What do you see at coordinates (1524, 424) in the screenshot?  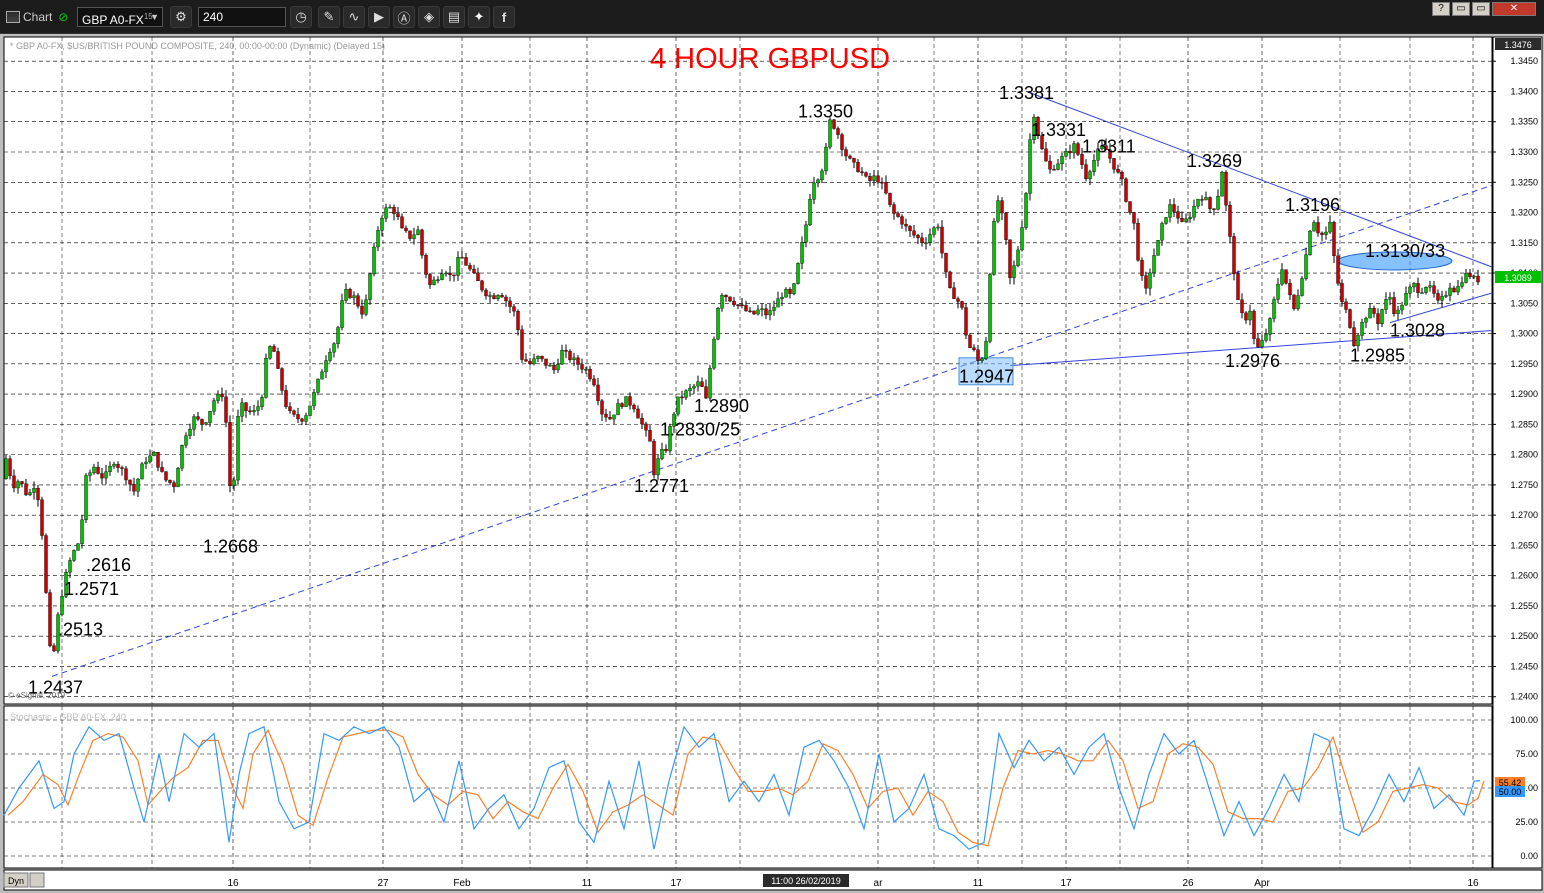 I see `price-tick-label: 1.2850` at bounding box center [1524, 424].